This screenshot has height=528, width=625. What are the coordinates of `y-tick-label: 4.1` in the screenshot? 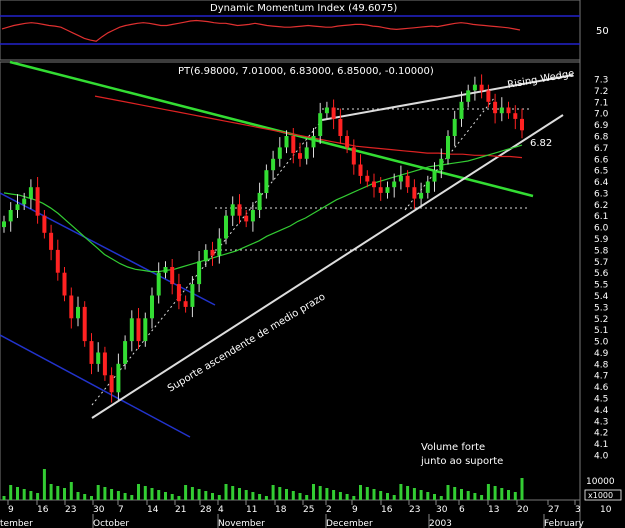 It's located at (601, 445).